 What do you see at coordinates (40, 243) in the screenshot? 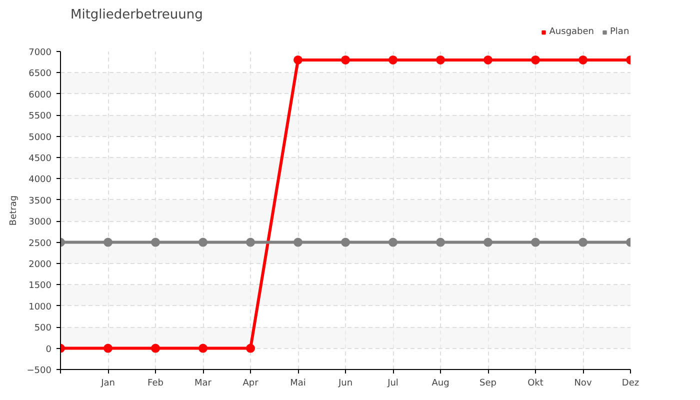
I see `y-tick-label: 2500` at bounding box center [40, 243].